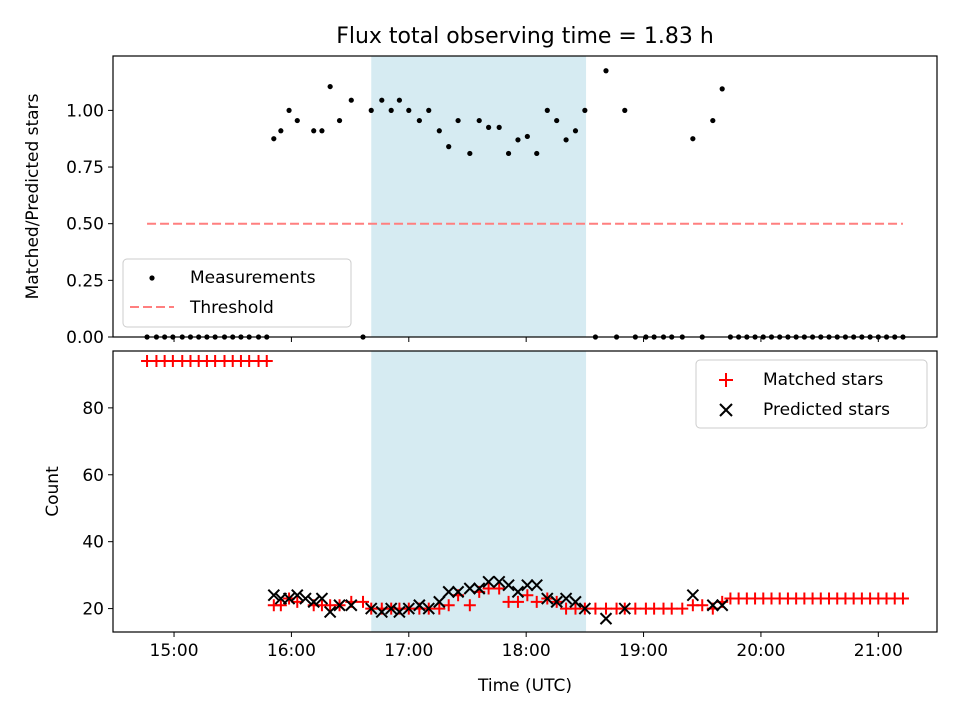 The width and height of the screenshot is (960, 720). I want to click on y-tick-label: 0.75, so click(85, 168).